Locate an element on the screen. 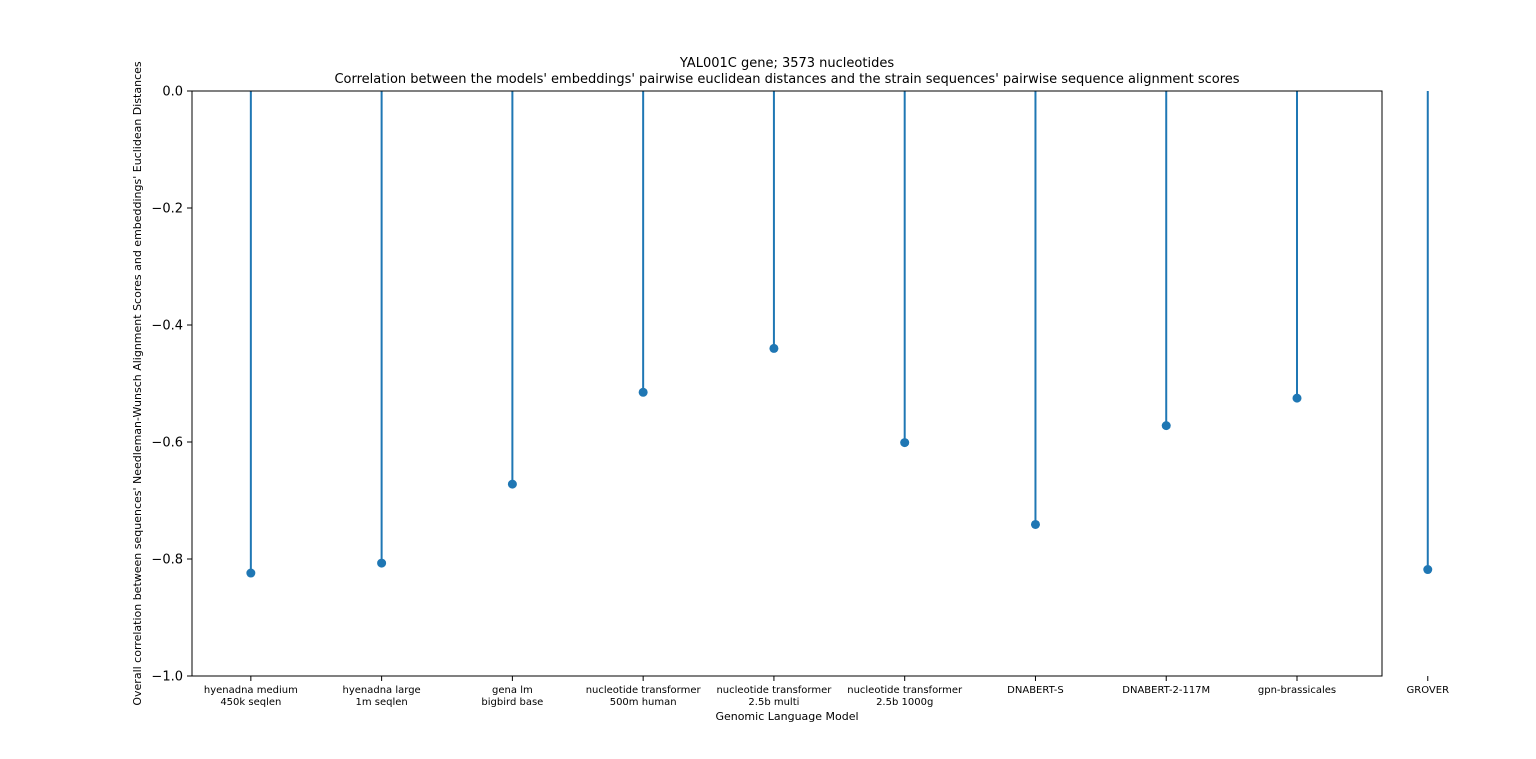  y-tick-label: −0.4 is located at coordinates (167, 326).